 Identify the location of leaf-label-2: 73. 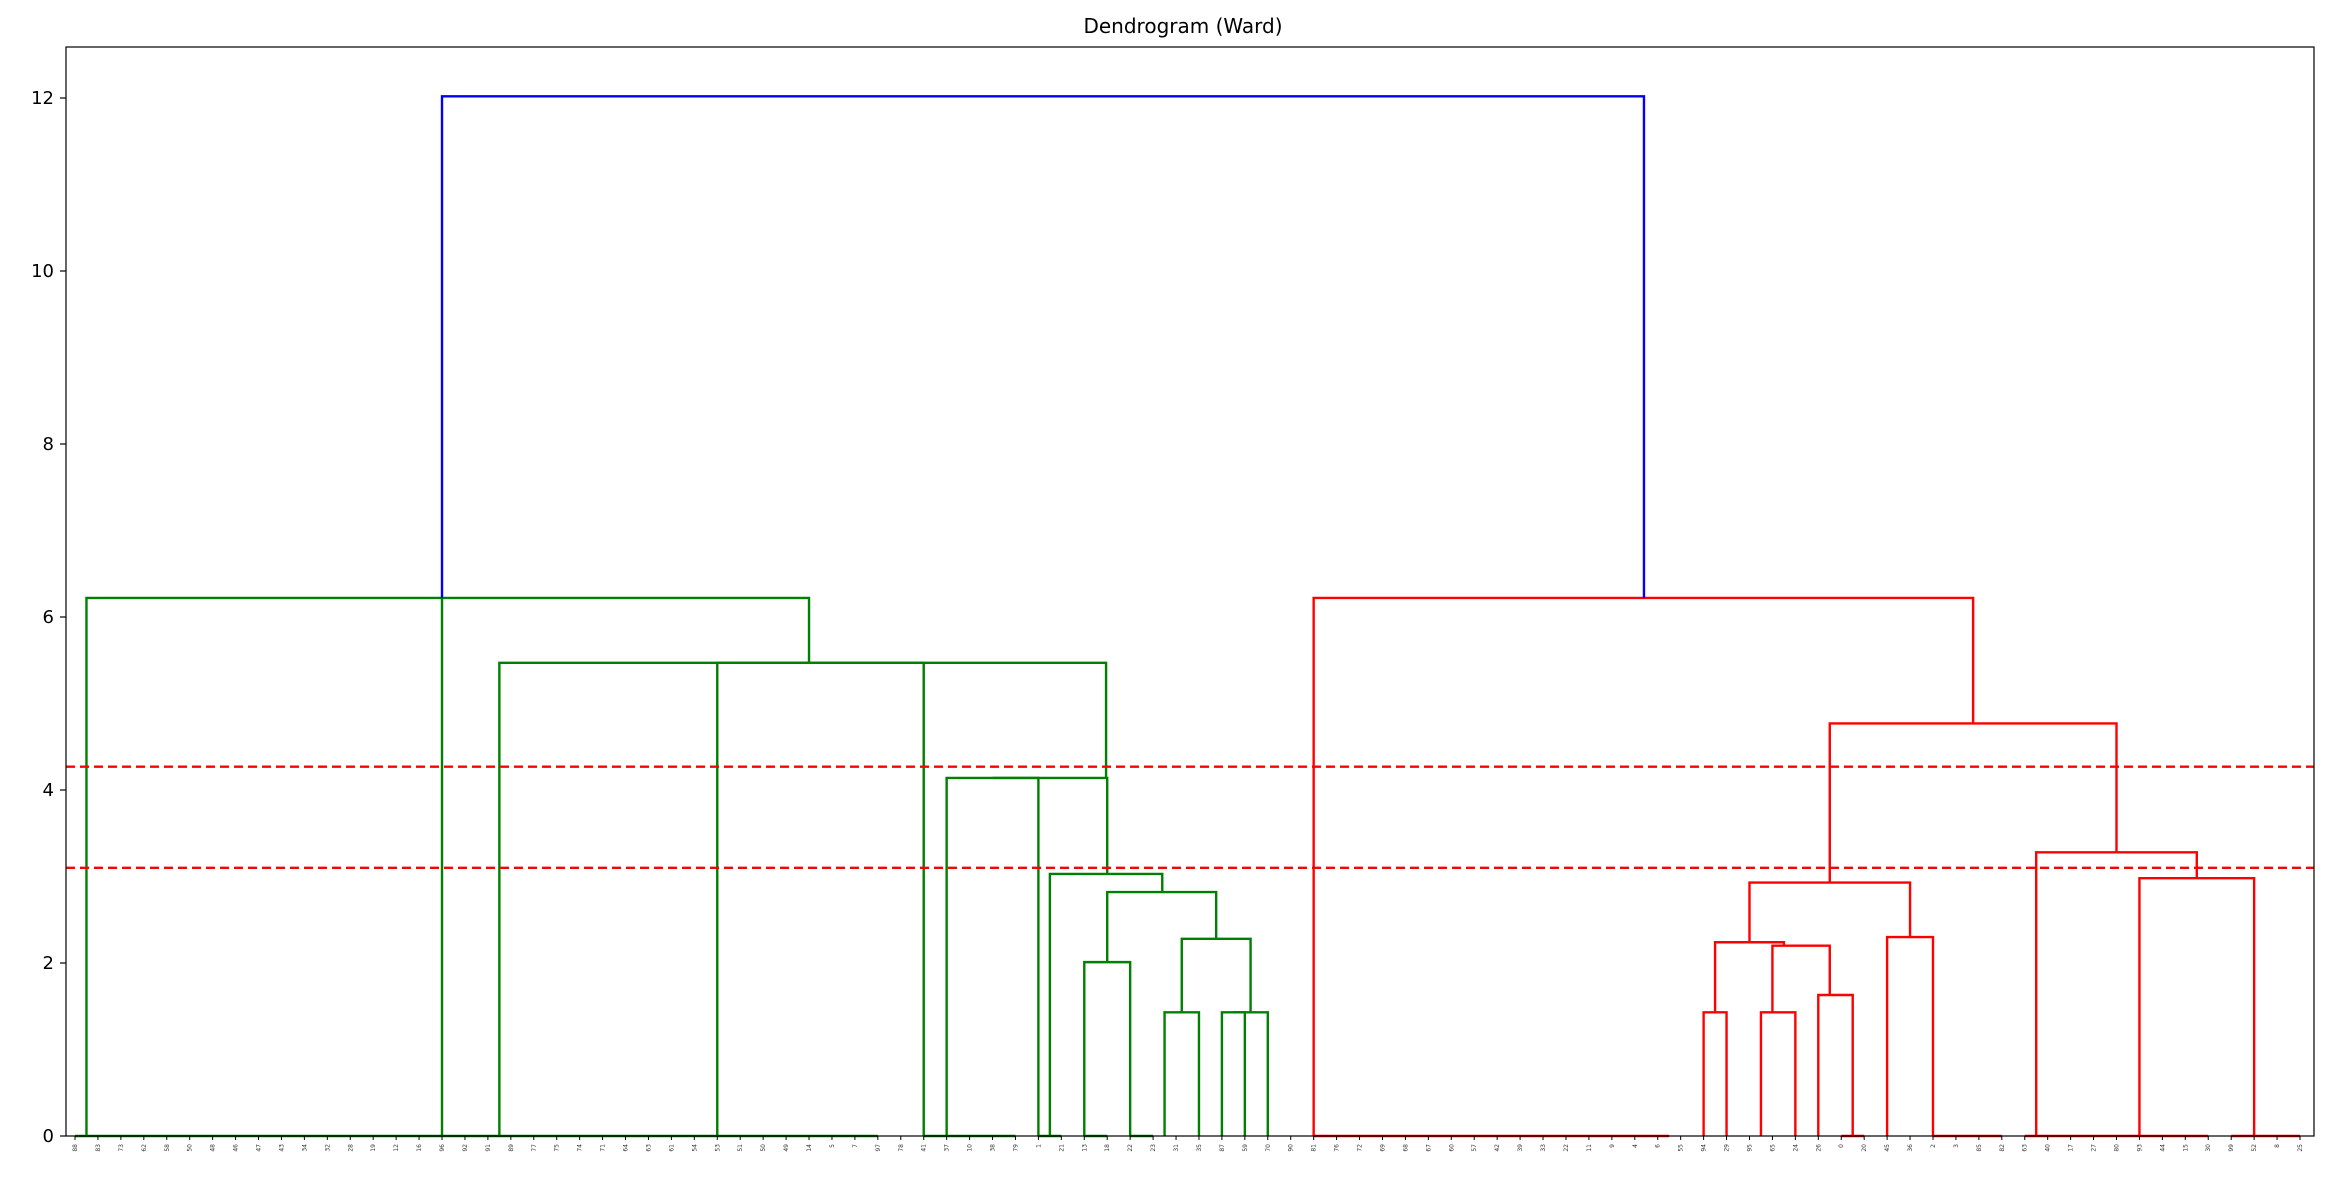
(121, 1148).